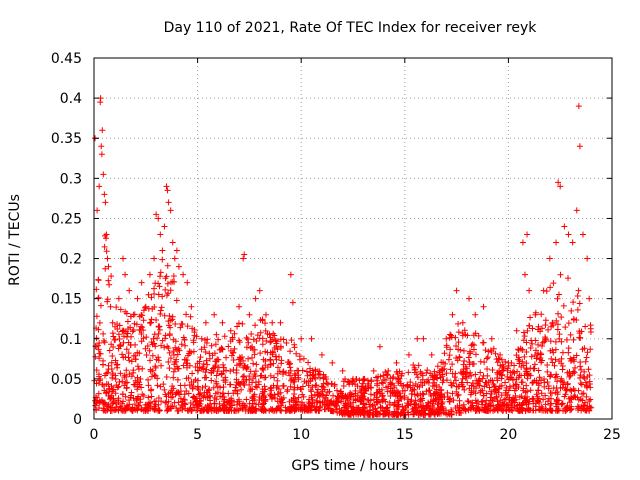  Describe the element at coordinates (66, 380) in the screenshot. I see `y-tick-label: 0.05` at that location.